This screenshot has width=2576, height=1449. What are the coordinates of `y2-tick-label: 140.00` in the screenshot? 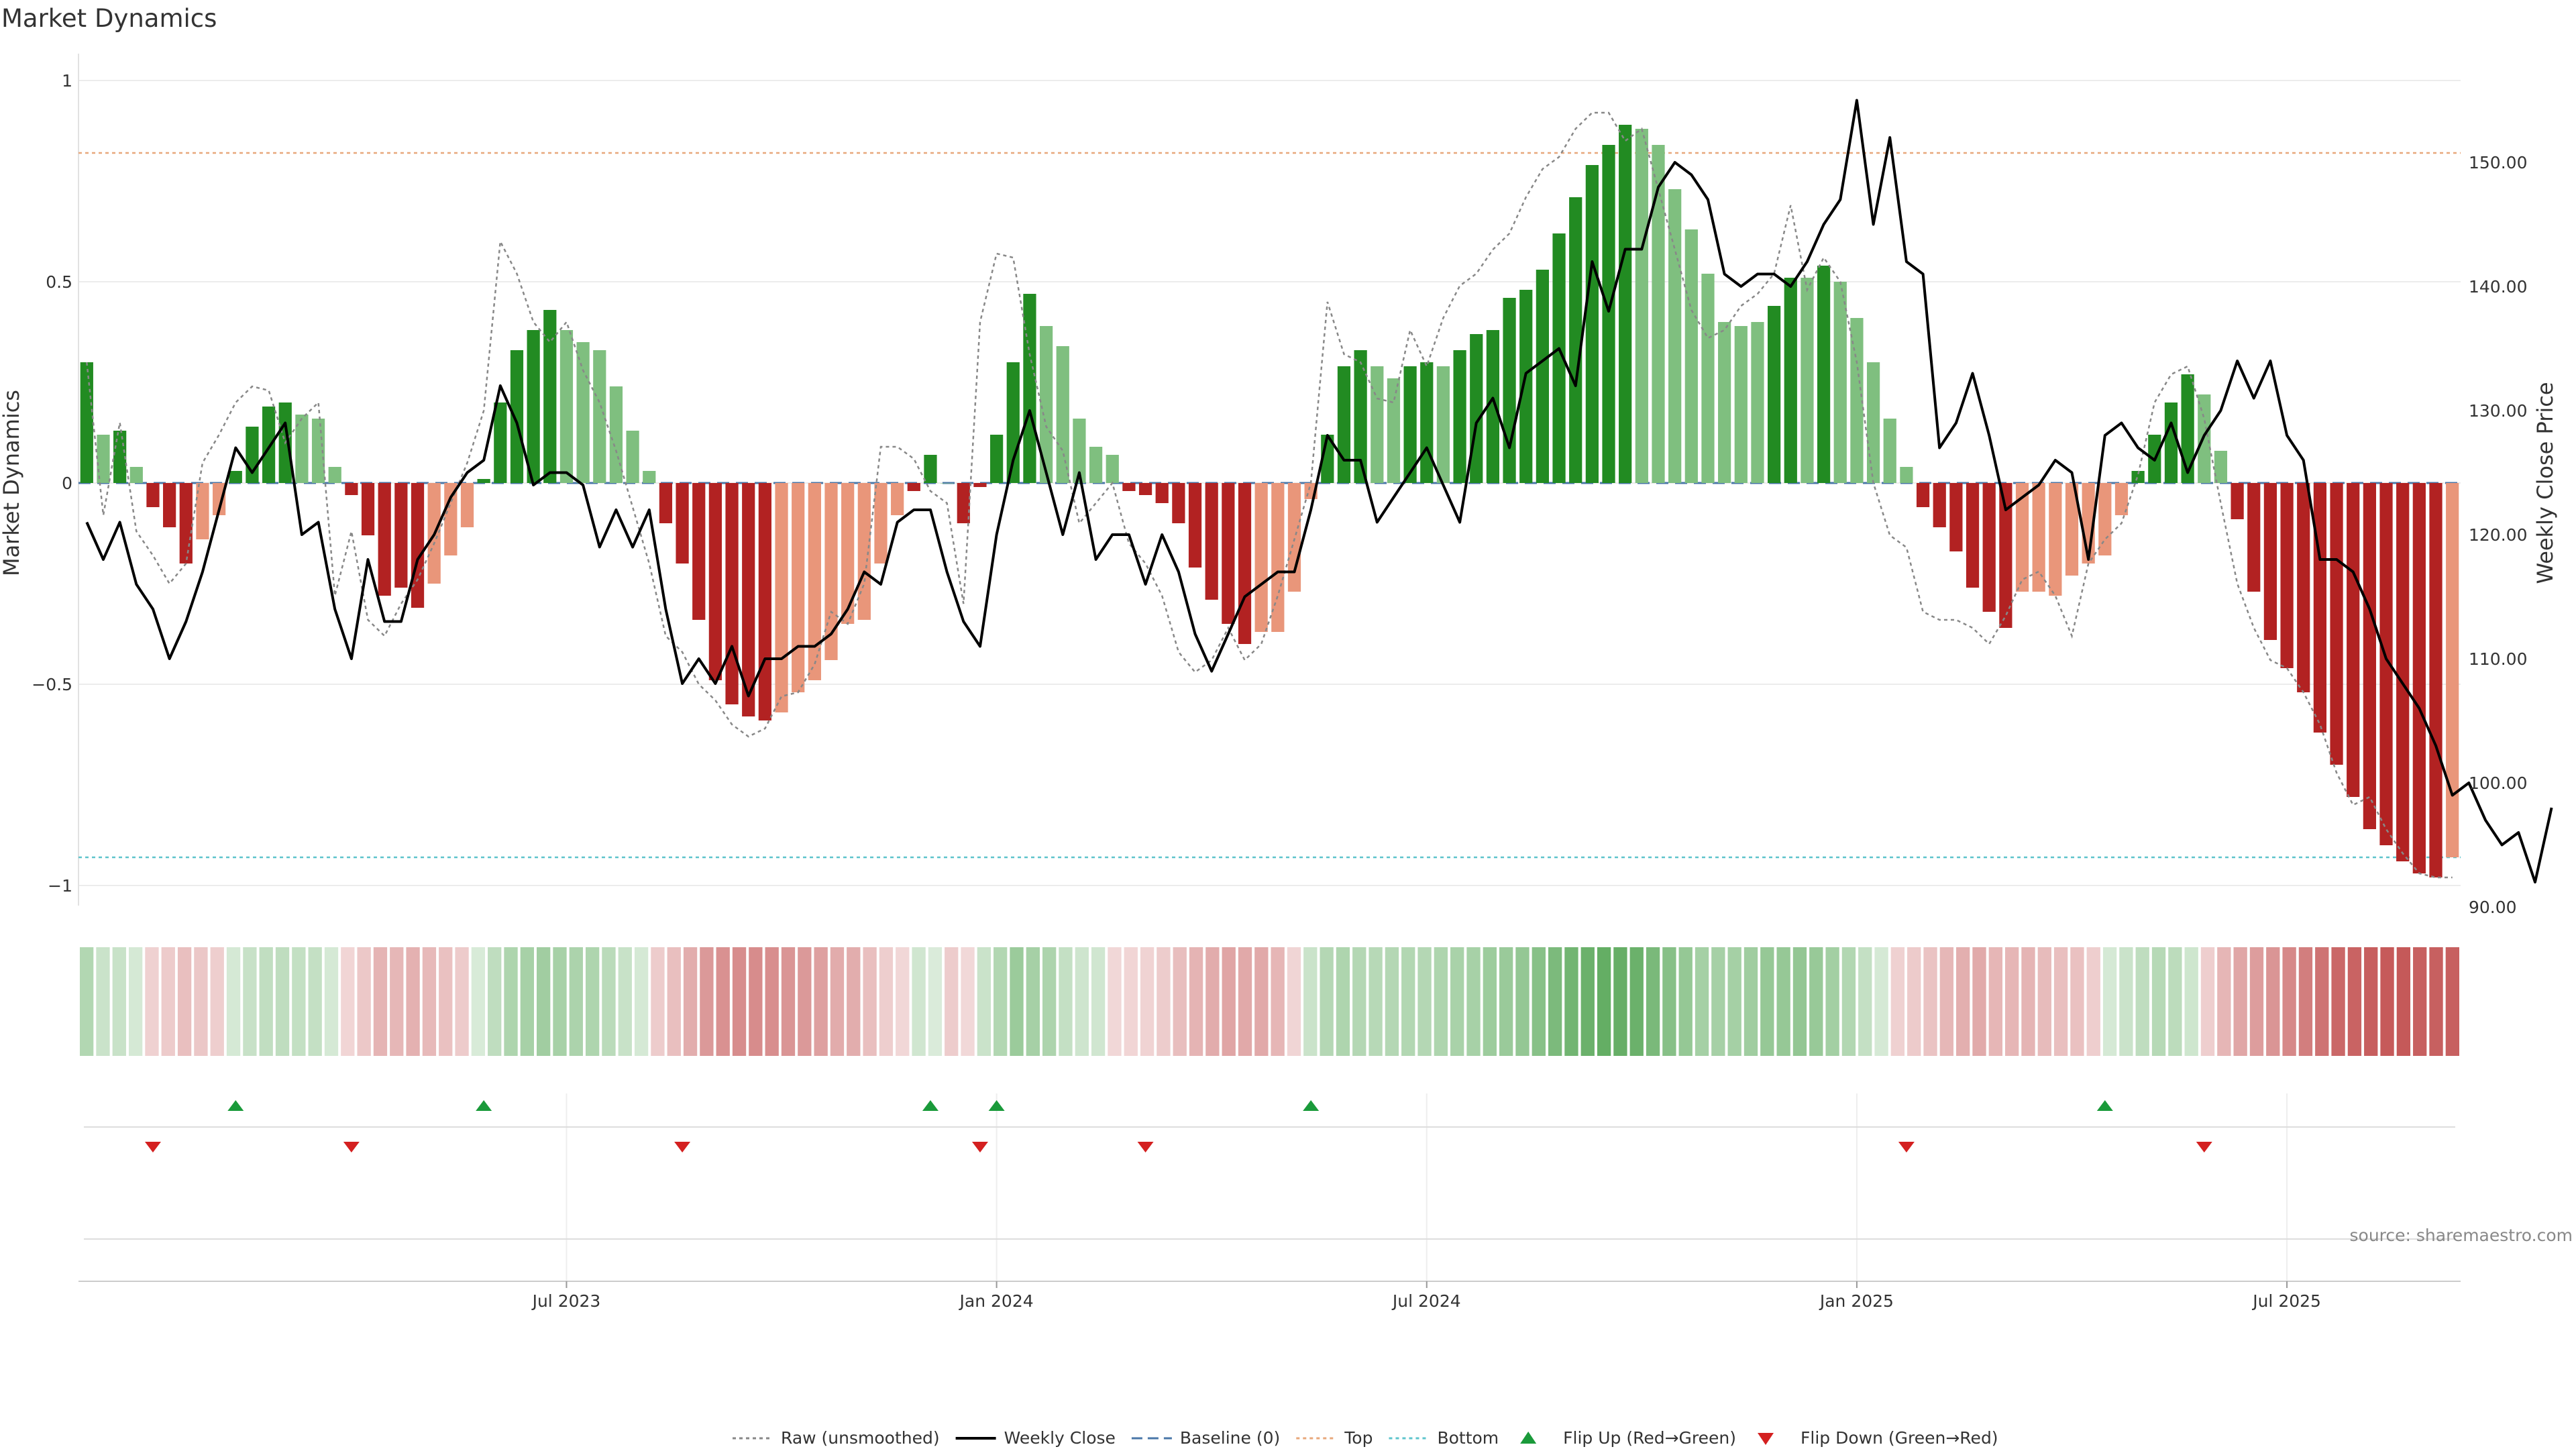 It's located at (2498, 287).